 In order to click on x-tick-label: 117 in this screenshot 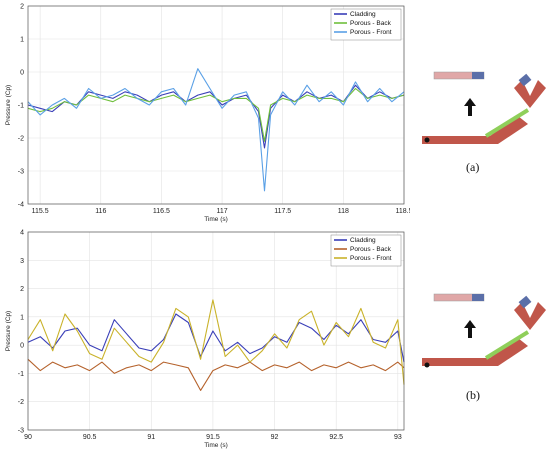, I will do `click(221, 211)`.